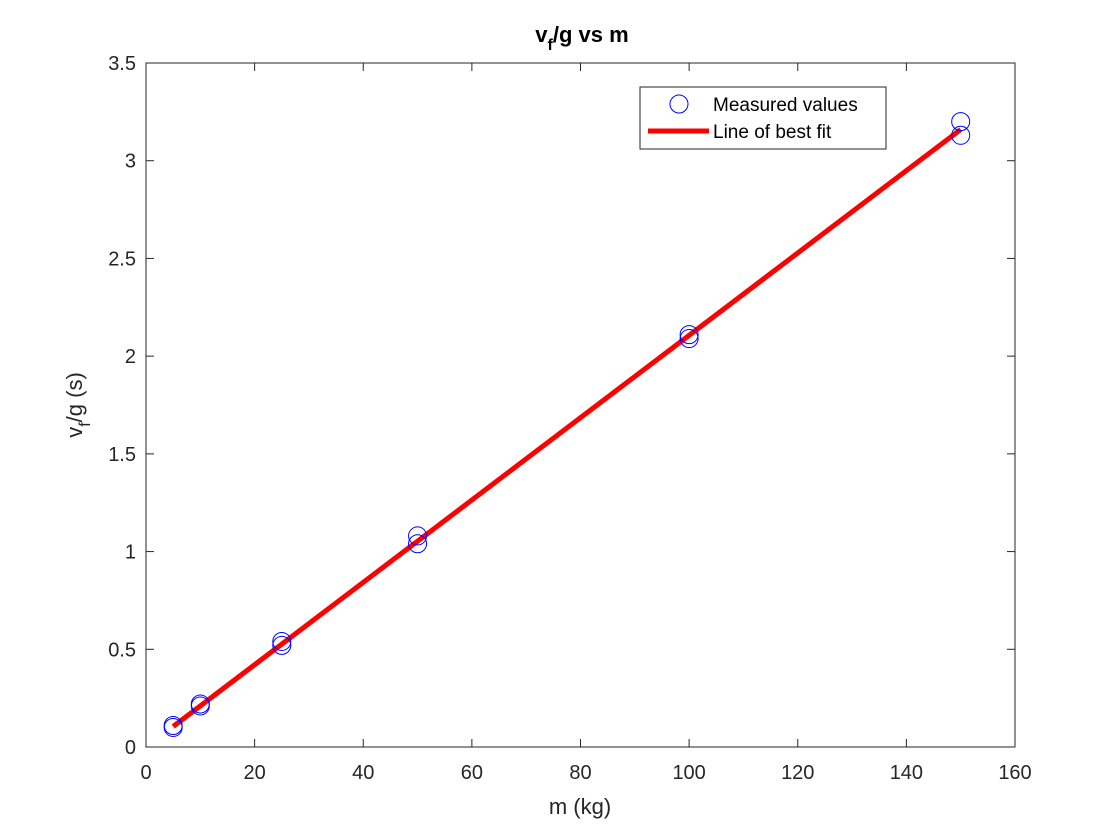 Image resolution: width=1120 pixels, height=840 pixels. Describe the element at coordinates (363, 773) in the screenshot. I see `x-tick-label: 40` at that location.